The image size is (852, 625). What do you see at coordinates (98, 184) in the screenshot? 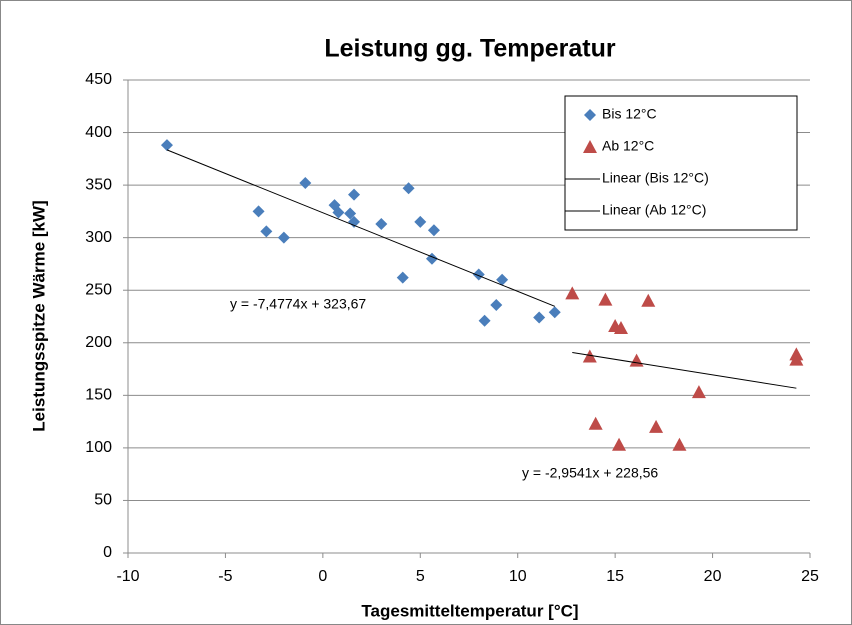
I see `y-tick-label: 350` at bounding box center [98, 184].